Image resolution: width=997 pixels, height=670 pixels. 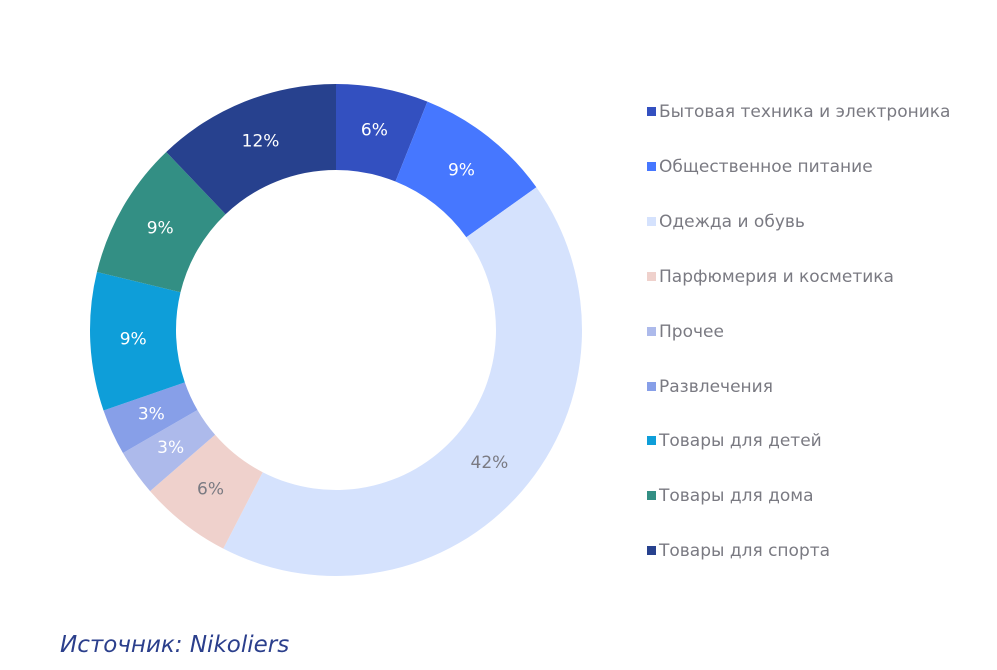 I want to click on legend-label: Развлечения, so click(x=716, y=387).